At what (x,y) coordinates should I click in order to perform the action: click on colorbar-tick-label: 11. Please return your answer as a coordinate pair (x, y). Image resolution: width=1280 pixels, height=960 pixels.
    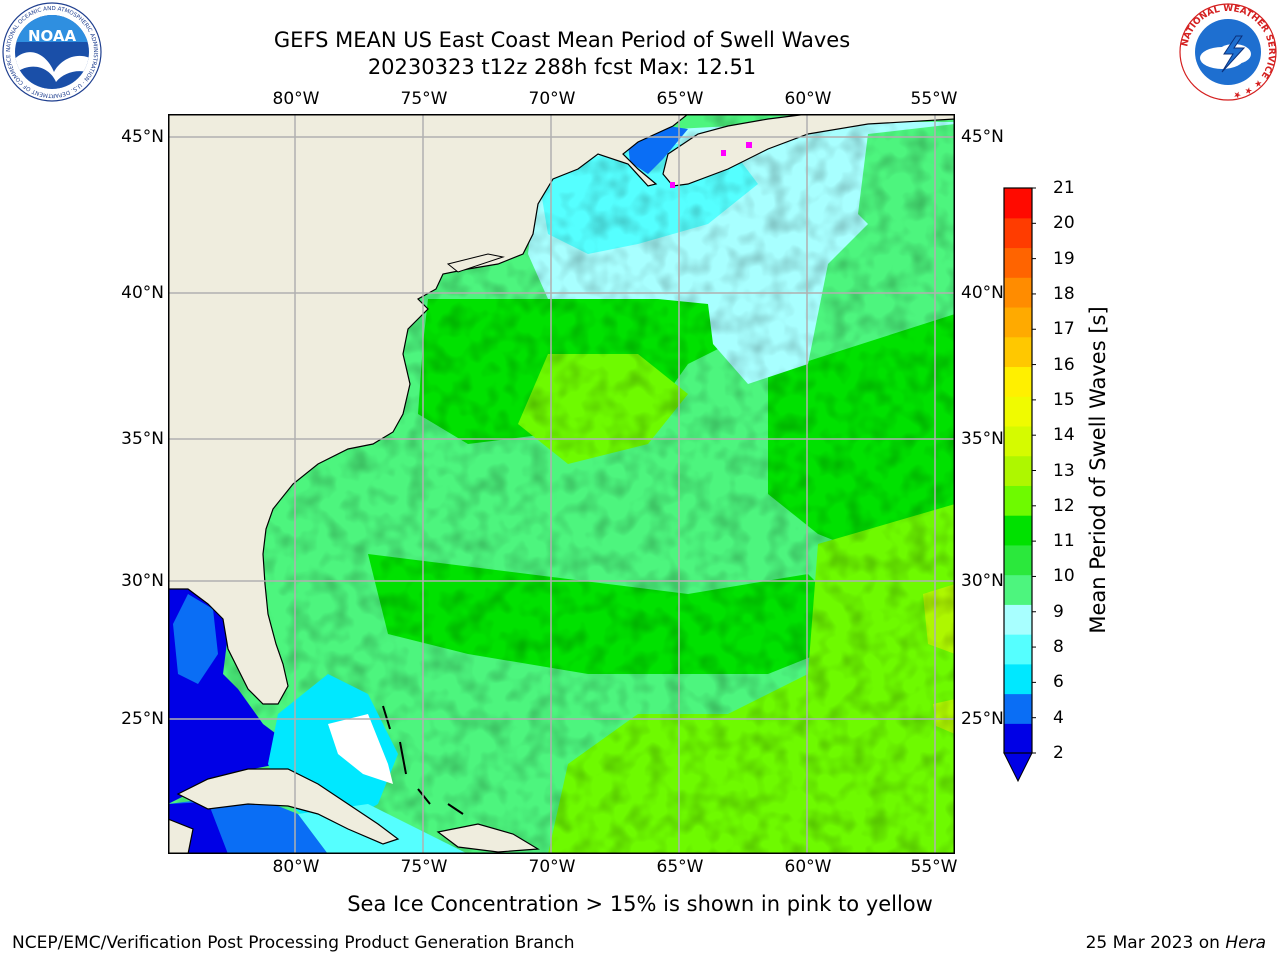
    Looking at the image, I should click on (1064, 541).